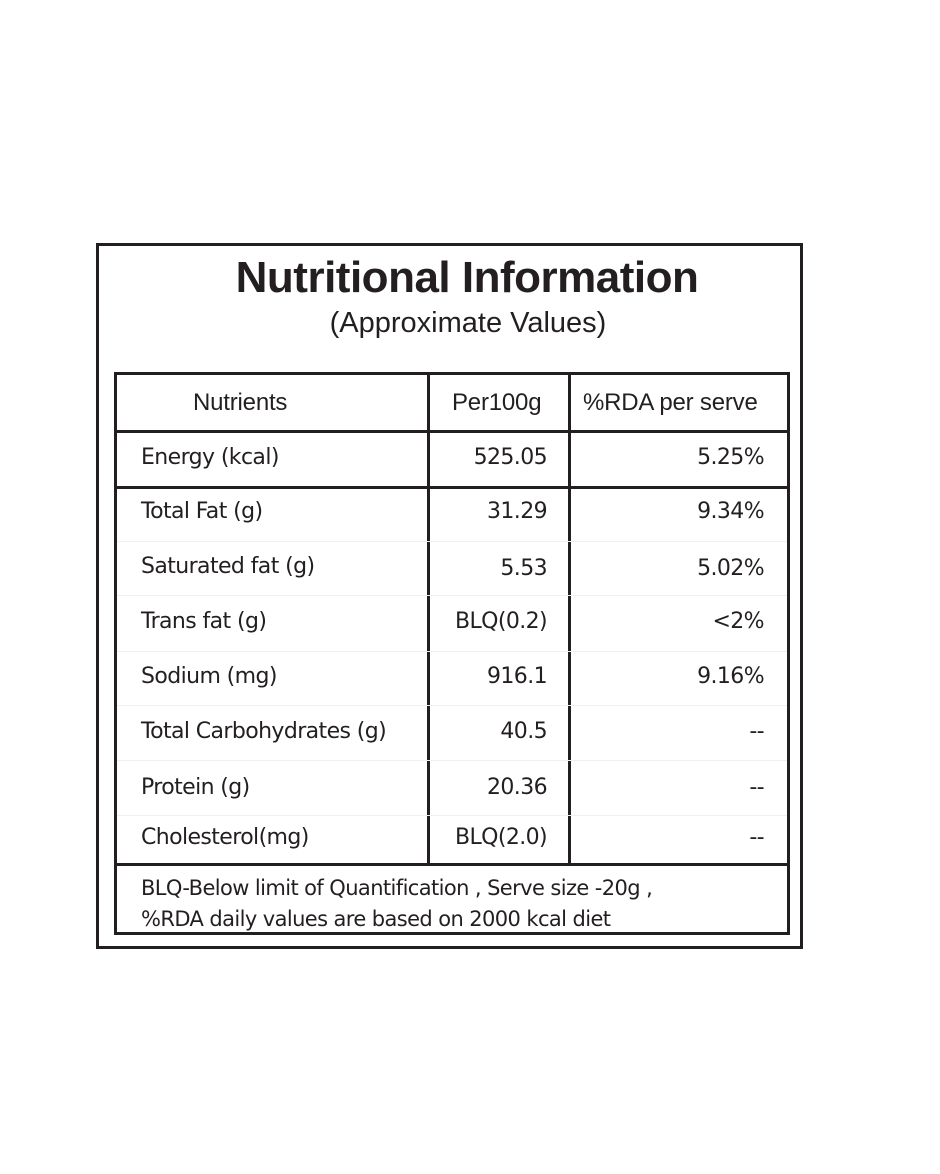 Image resolution: width=940 pixels, height=1174 pixels. Describe the element at coordinates (225, 837) in the screenshot. I see `nutrient-name: Cholesterol(mg)` at that location.